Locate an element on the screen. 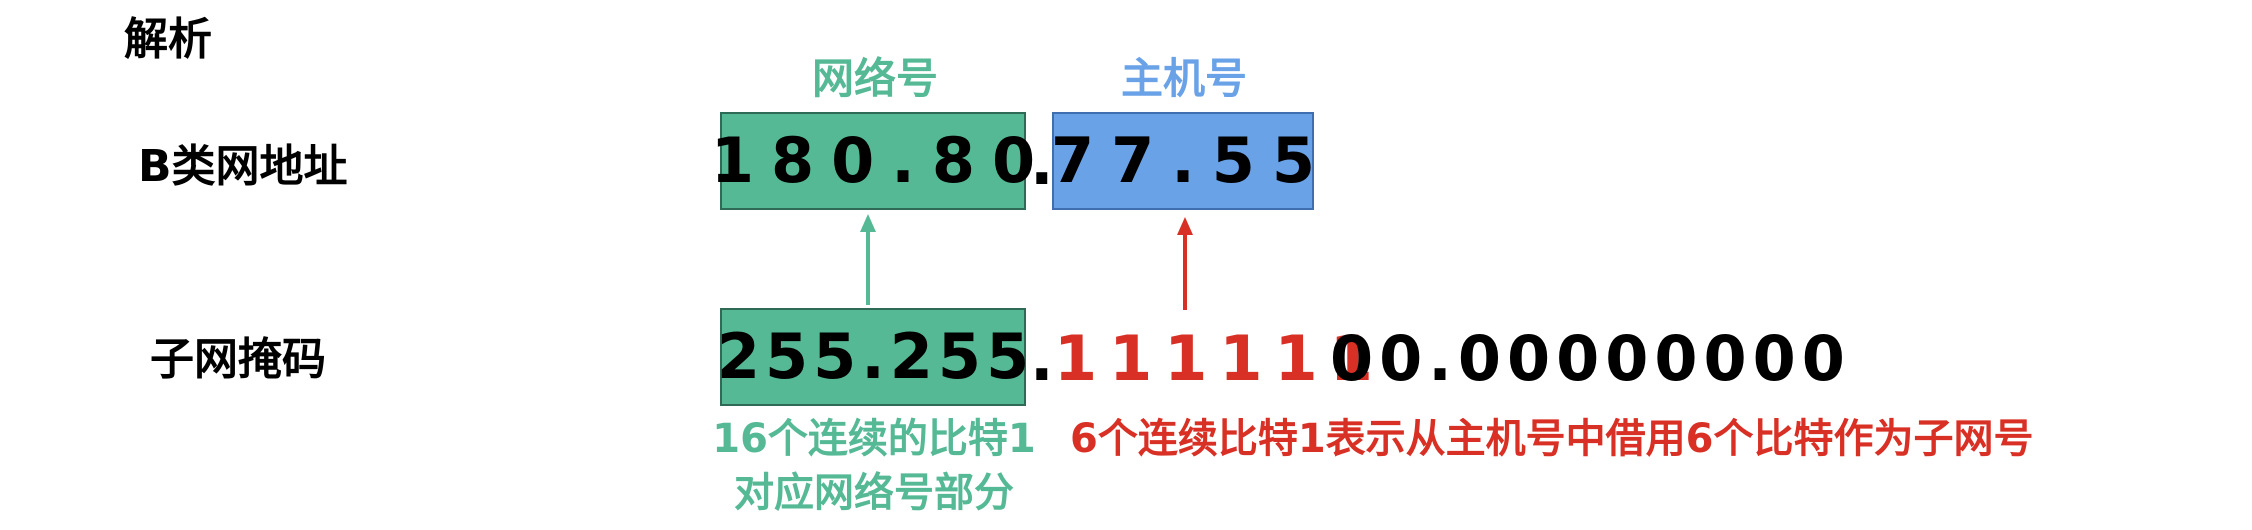  network-note-line2: 对应网络号部分 is located at coordinates (874, 493).